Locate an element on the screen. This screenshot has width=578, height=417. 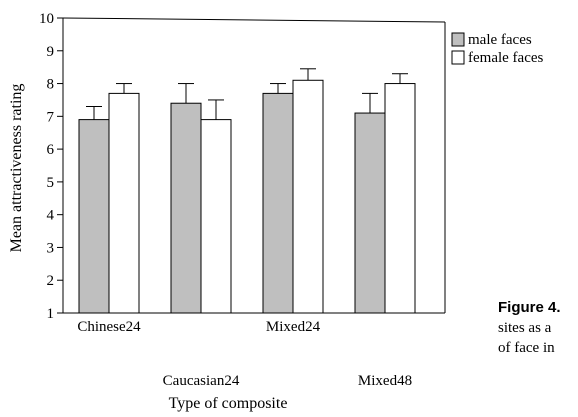
legend-swatch-female is located at coordinates (458, 57).